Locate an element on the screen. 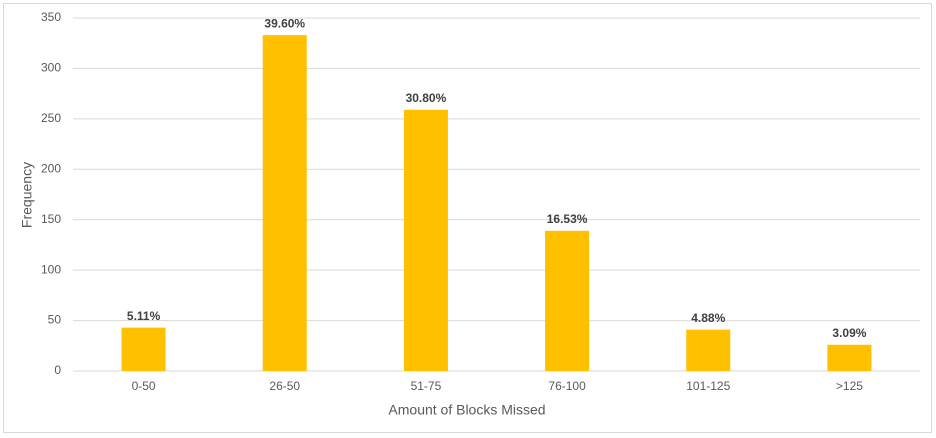  data-label: 16.53% is located at coordinates (567, 219).